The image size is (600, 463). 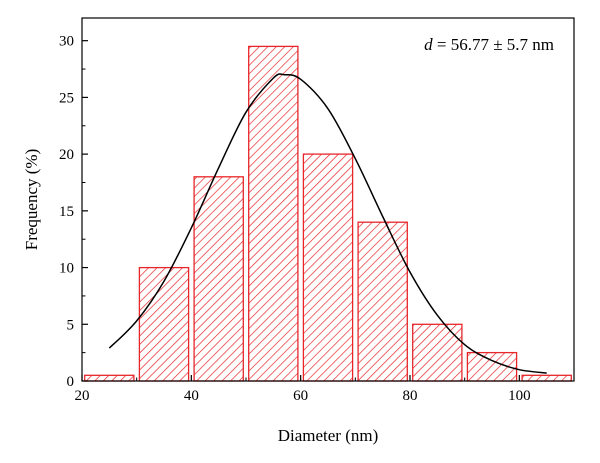 I want to click on y-axis: 0 5 10 15 20 25 30, so click(x=73, y=212).